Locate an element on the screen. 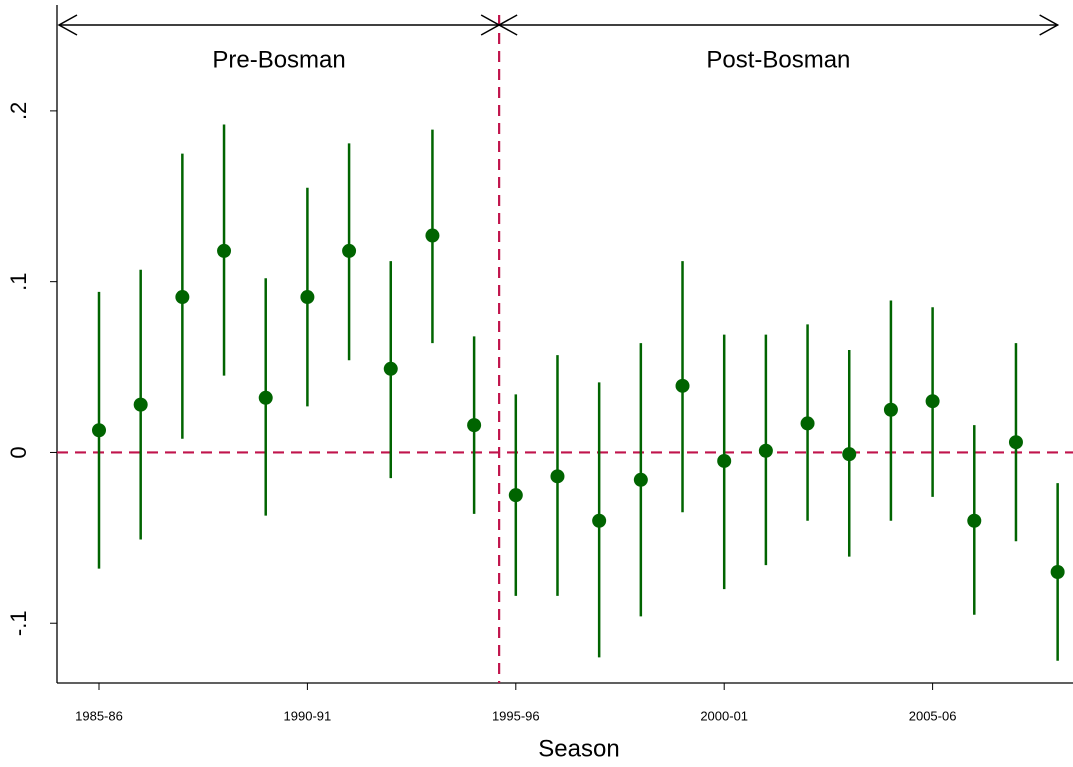 The image size is (1073, 767). period-label: Post-Bosman is located at coordinates (778, 59).